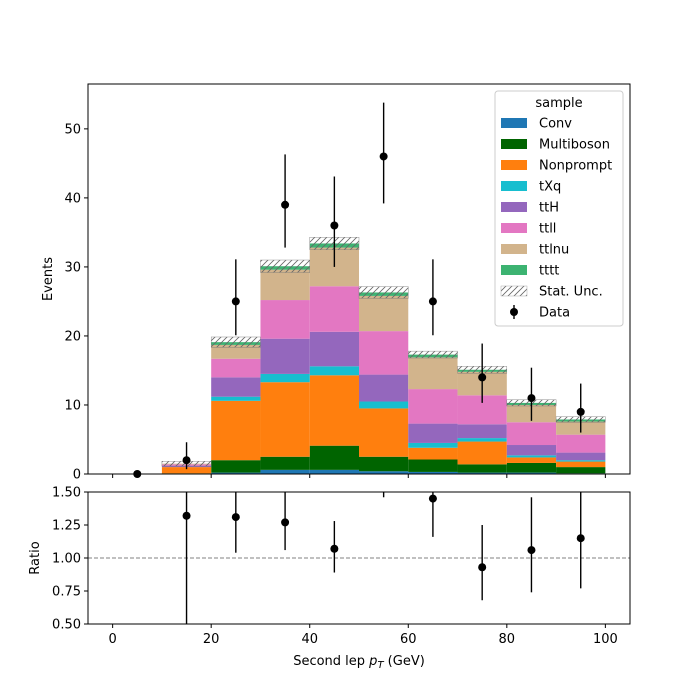 The height and width of the screenshot is (700, 700). Describe the element at coordinates (72, 198) in the screenshot. I see `y-tick-label: 40` at that location.